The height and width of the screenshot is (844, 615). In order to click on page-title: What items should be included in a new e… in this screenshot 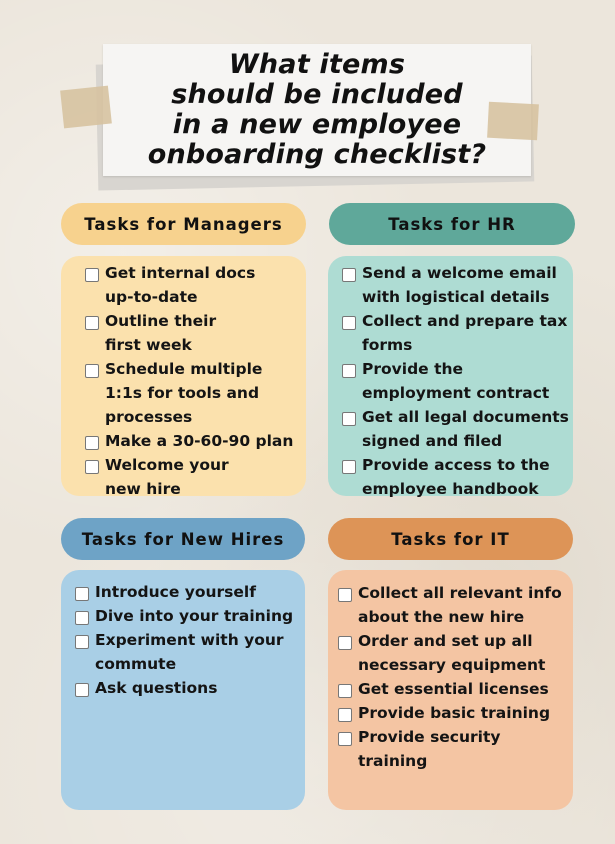, I will do `click(317, 110)`.